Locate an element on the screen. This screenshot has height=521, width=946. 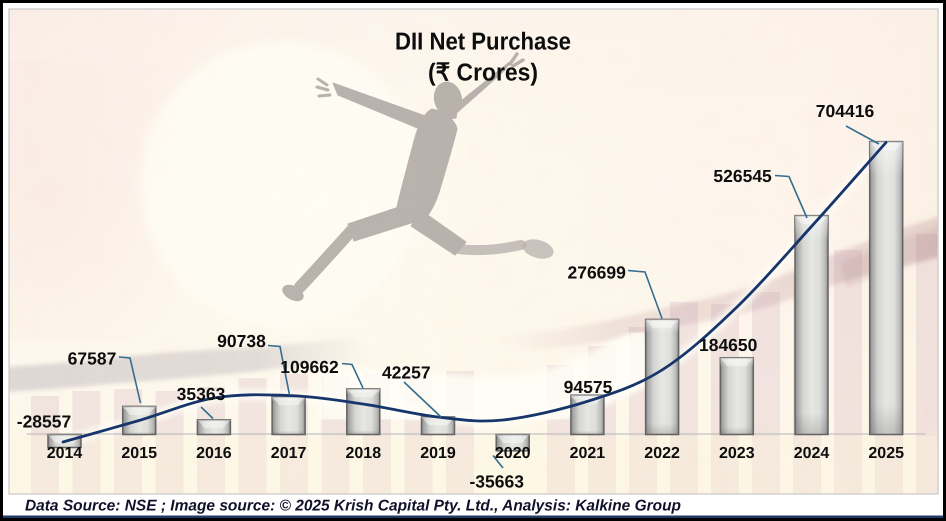
svg-text: 2019 is located at coordinates (438, 453).